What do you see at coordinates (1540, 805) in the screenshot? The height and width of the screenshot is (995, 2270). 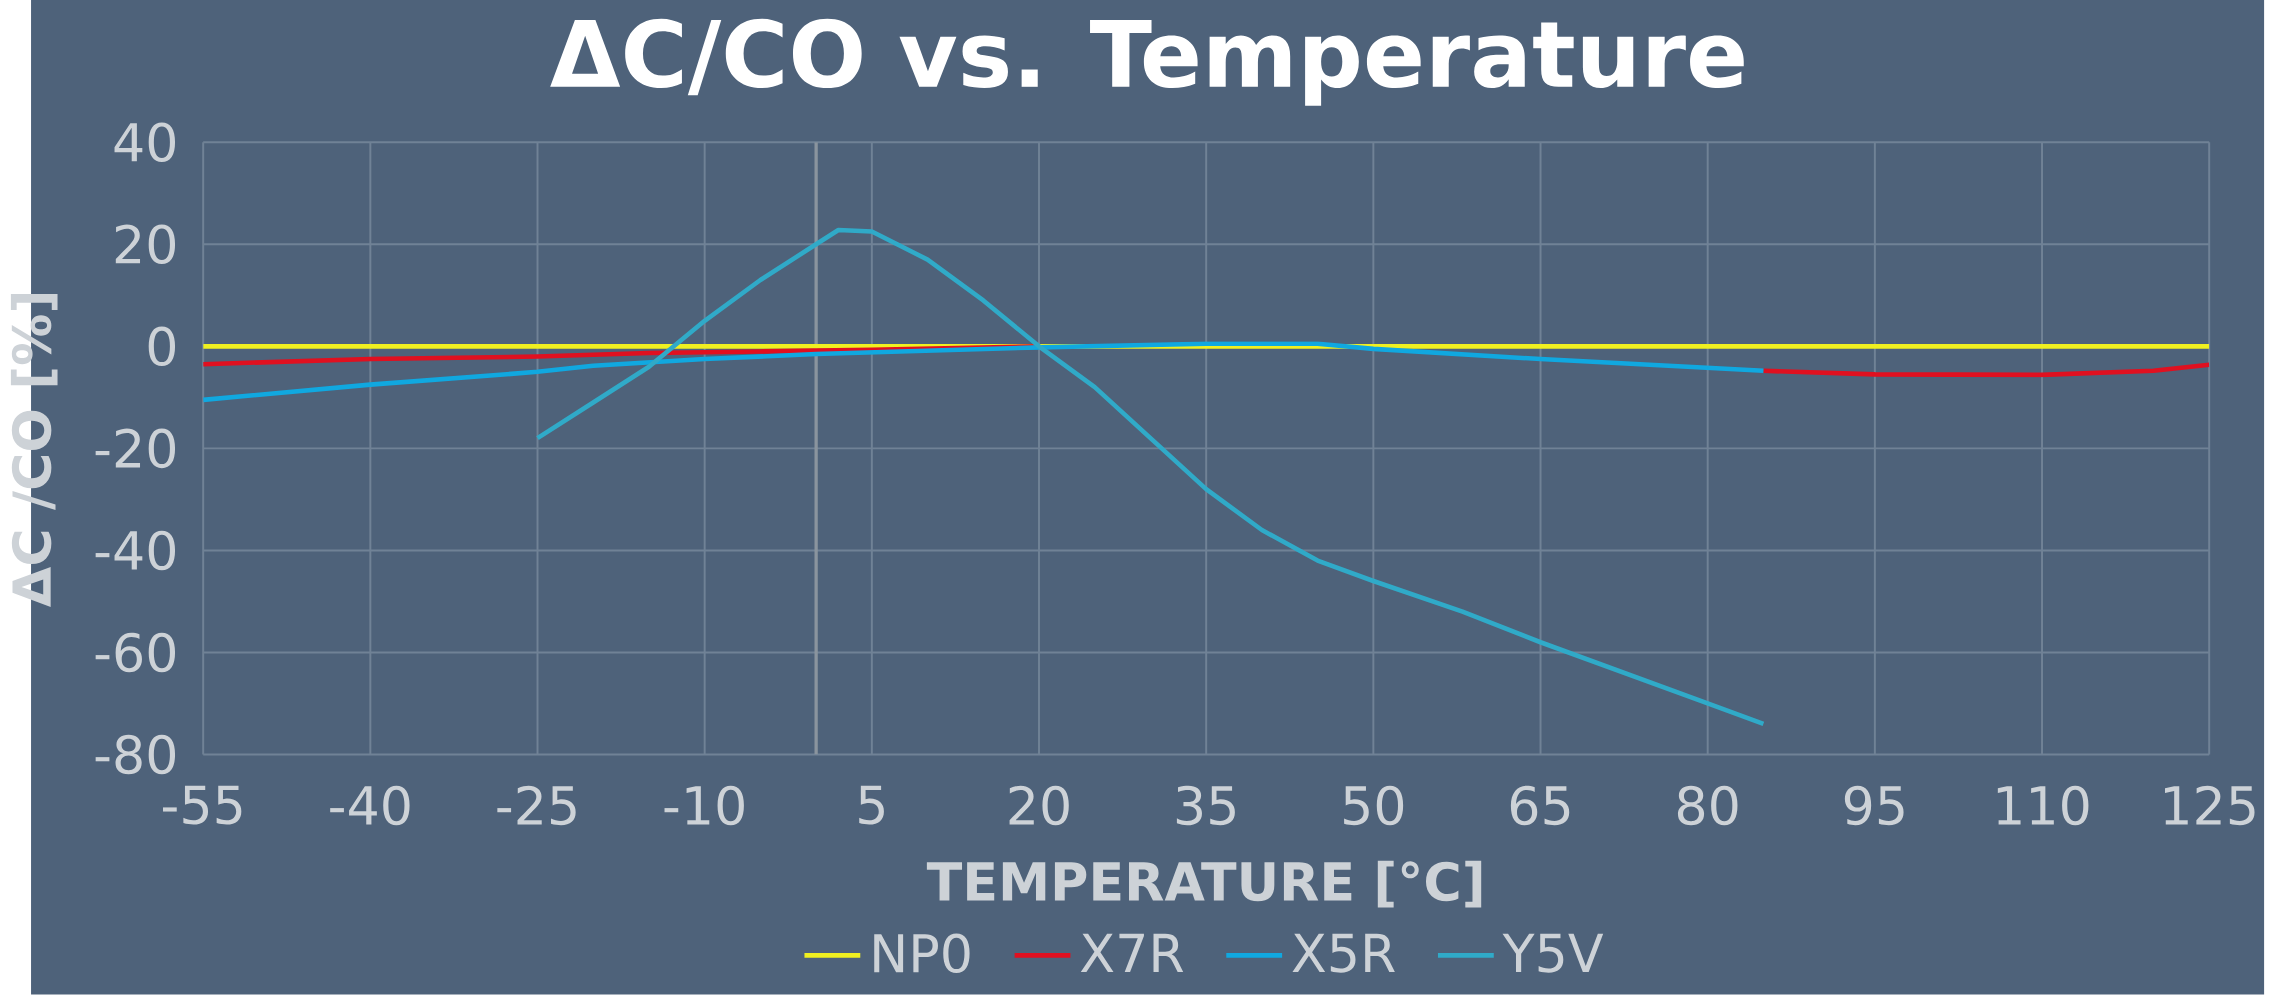 I see `x-tick-label: 65` at bounding box center [1540, 805].